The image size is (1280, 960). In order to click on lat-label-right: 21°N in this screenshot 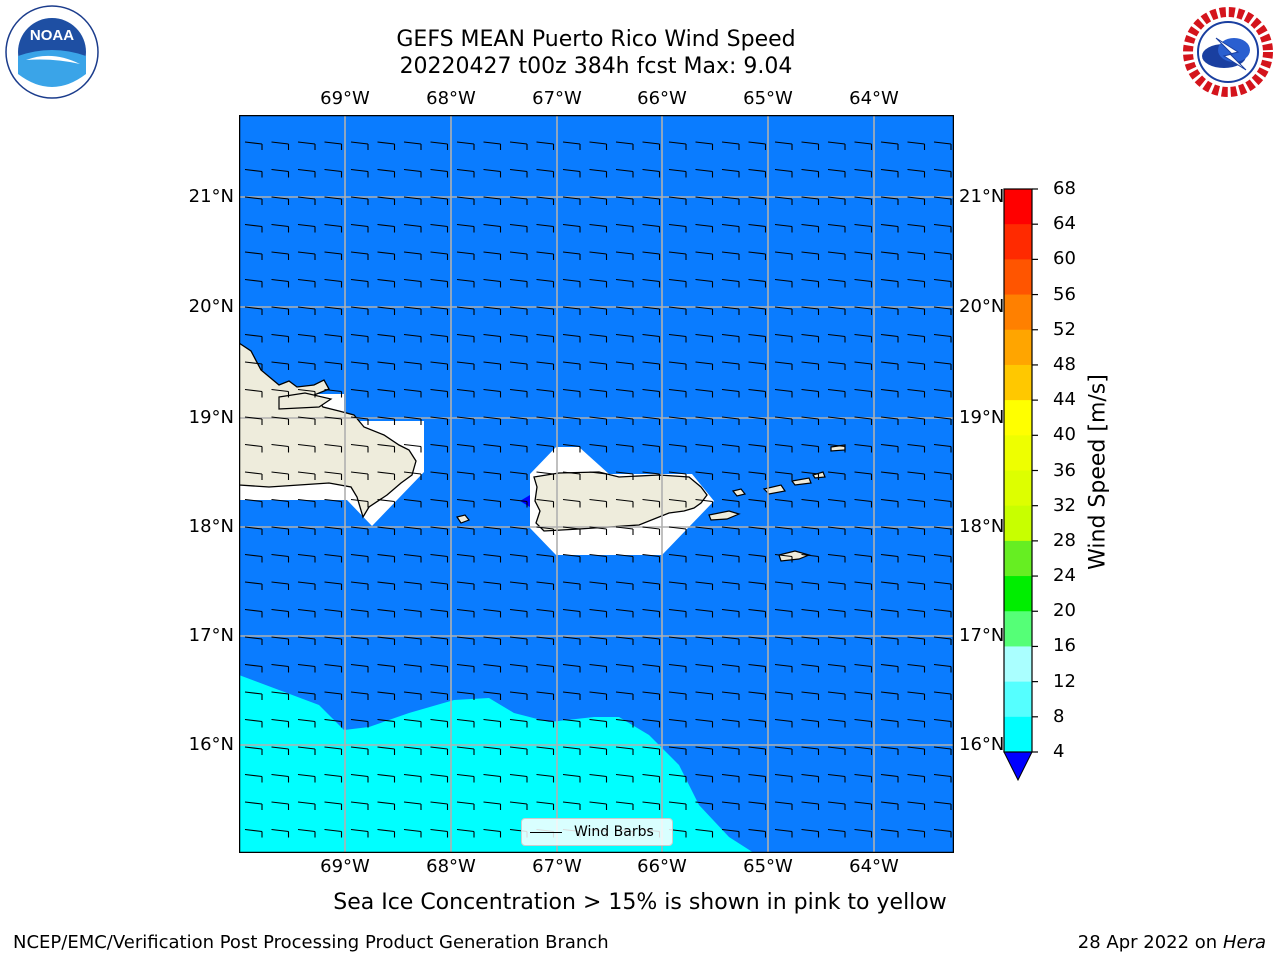, I will do `click(982, 196)`.